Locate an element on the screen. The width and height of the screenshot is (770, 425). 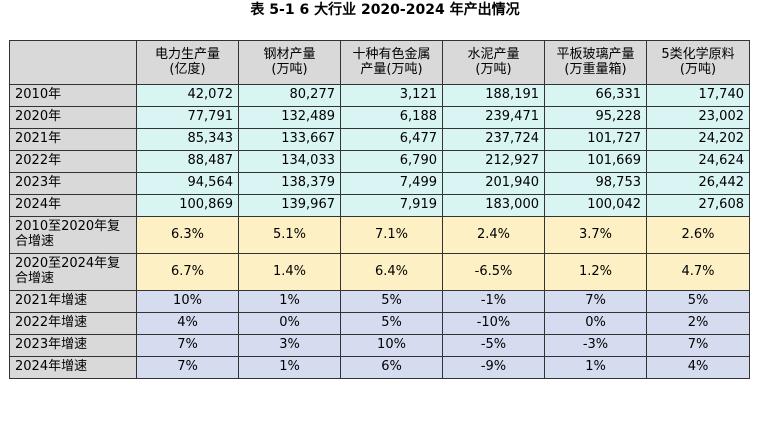
data-cell: -5% is located at coordinates (493, 345).